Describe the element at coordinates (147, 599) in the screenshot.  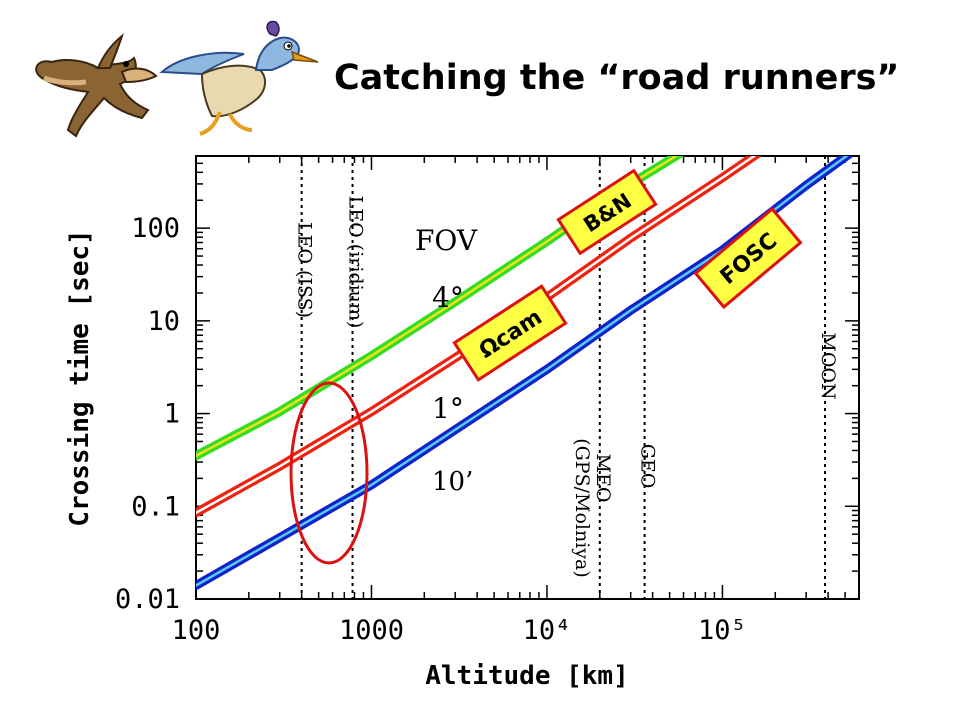
I see `y-tick-label: 0.01` at that location.